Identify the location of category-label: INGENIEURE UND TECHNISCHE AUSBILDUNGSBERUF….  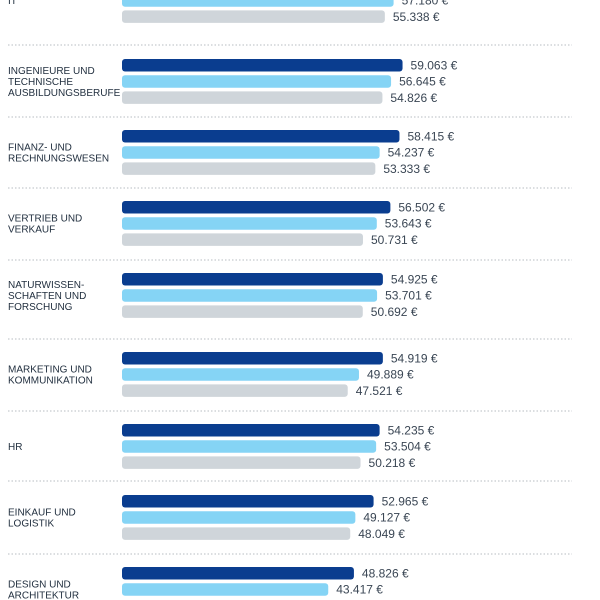
(64, 82).